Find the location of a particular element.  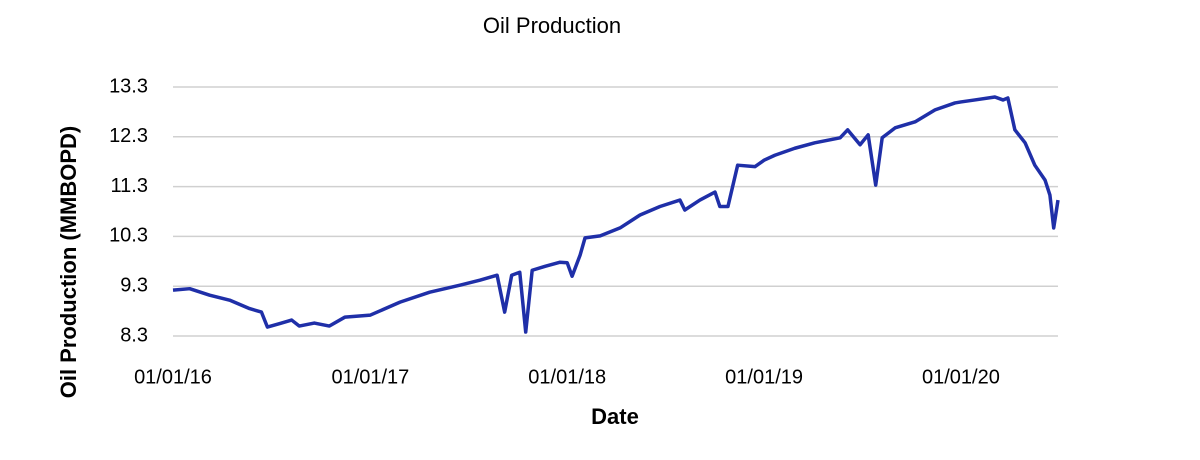

chart-title: Oil Production is located at coordinates (552, 25).